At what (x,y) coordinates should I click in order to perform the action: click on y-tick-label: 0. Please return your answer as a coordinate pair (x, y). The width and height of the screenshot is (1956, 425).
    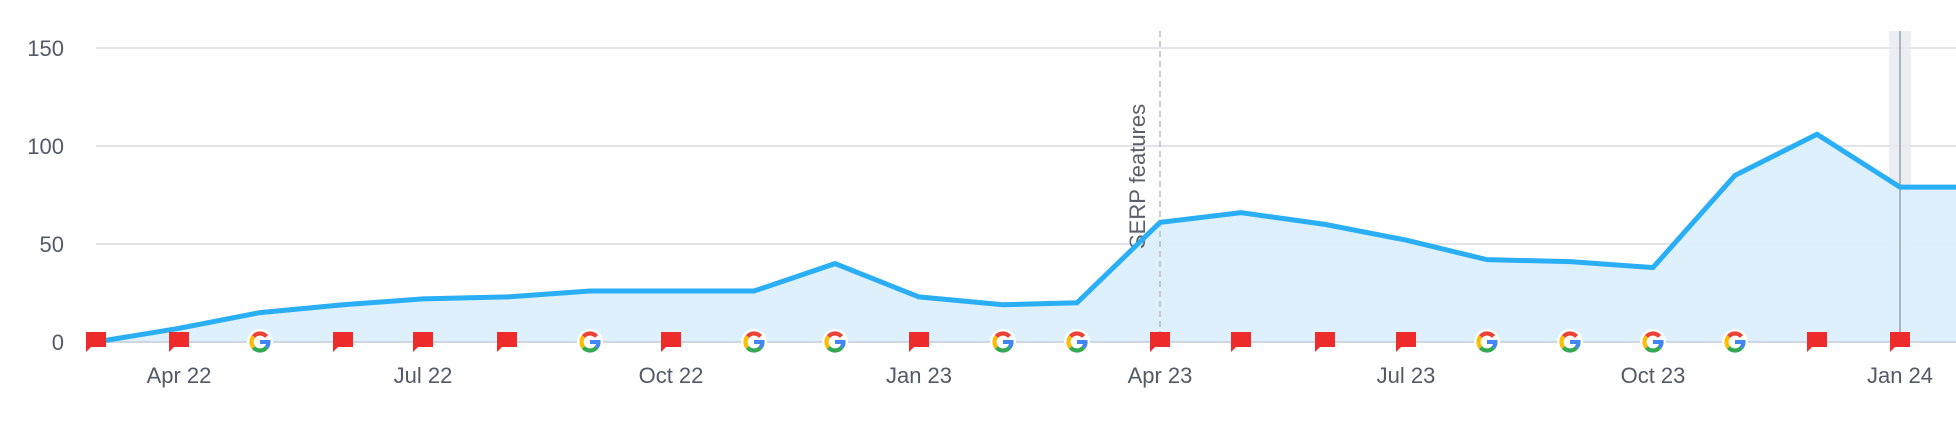
    Looking at the image, I should click on (58, 342).